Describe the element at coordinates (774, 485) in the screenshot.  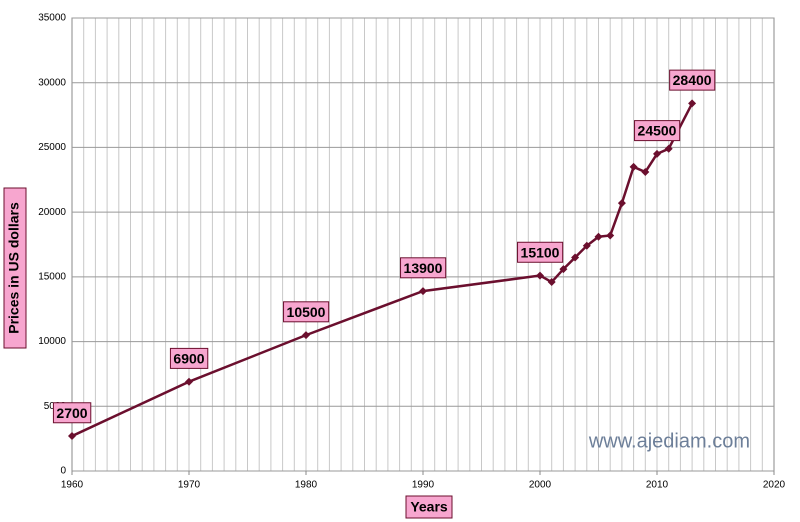
I see `x-tick-label: 2020` at that location.